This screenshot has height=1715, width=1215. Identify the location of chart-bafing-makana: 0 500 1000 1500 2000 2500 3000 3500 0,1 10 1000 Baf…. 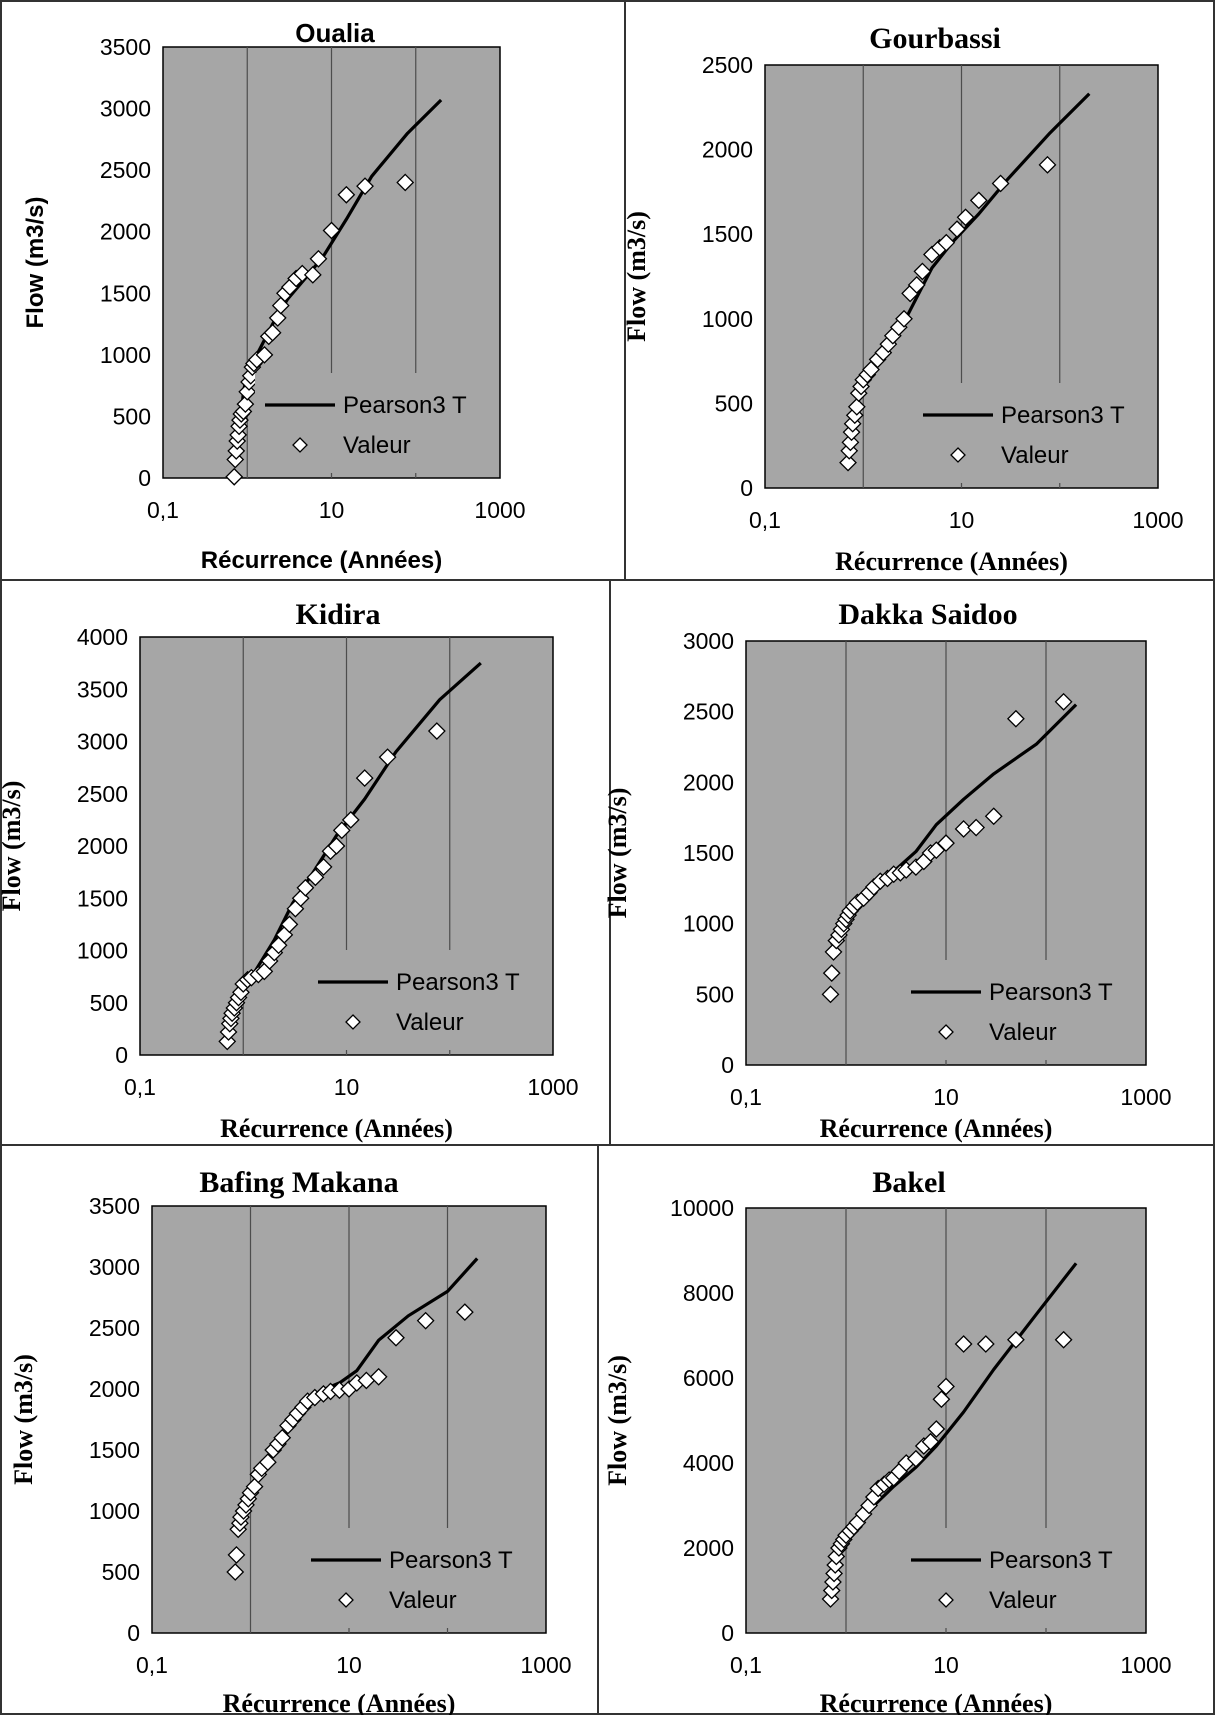
(290, 1440).